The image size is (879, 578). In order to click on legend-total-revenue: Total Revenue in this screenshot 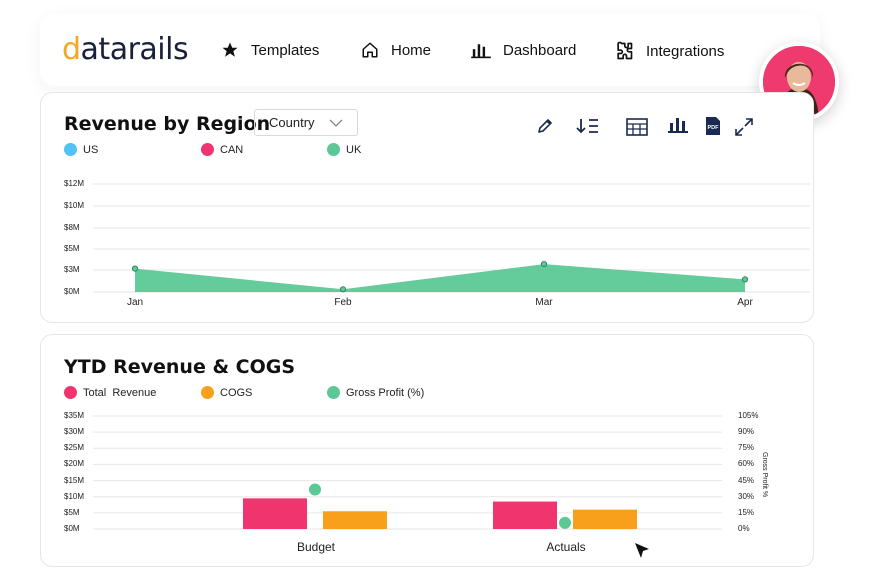, I will do `click(110, 392)`.